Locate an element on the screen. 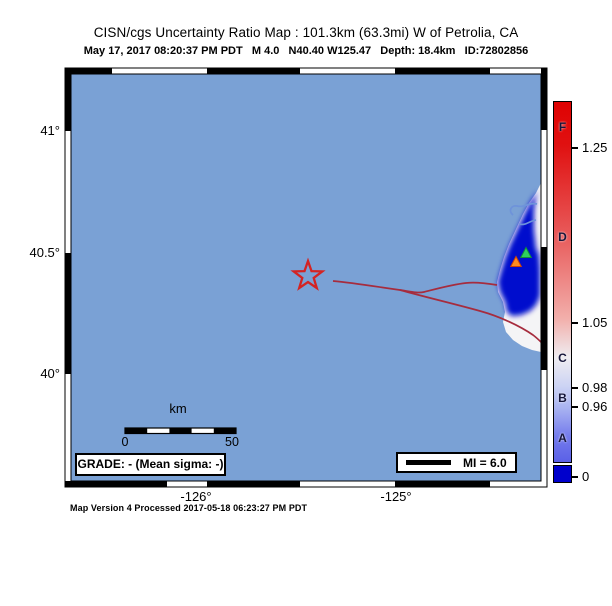  colorbar-grade-f: F is located at coordinates (562, 127).